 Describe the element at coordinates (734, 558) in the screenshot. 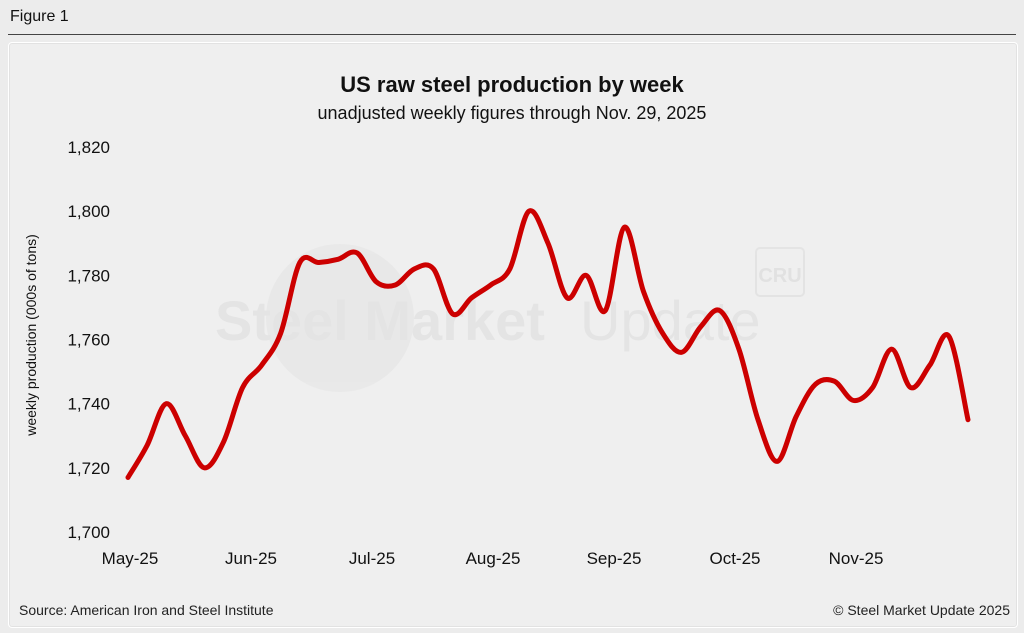

I see `x-tick-label: Oct-25` at that location.